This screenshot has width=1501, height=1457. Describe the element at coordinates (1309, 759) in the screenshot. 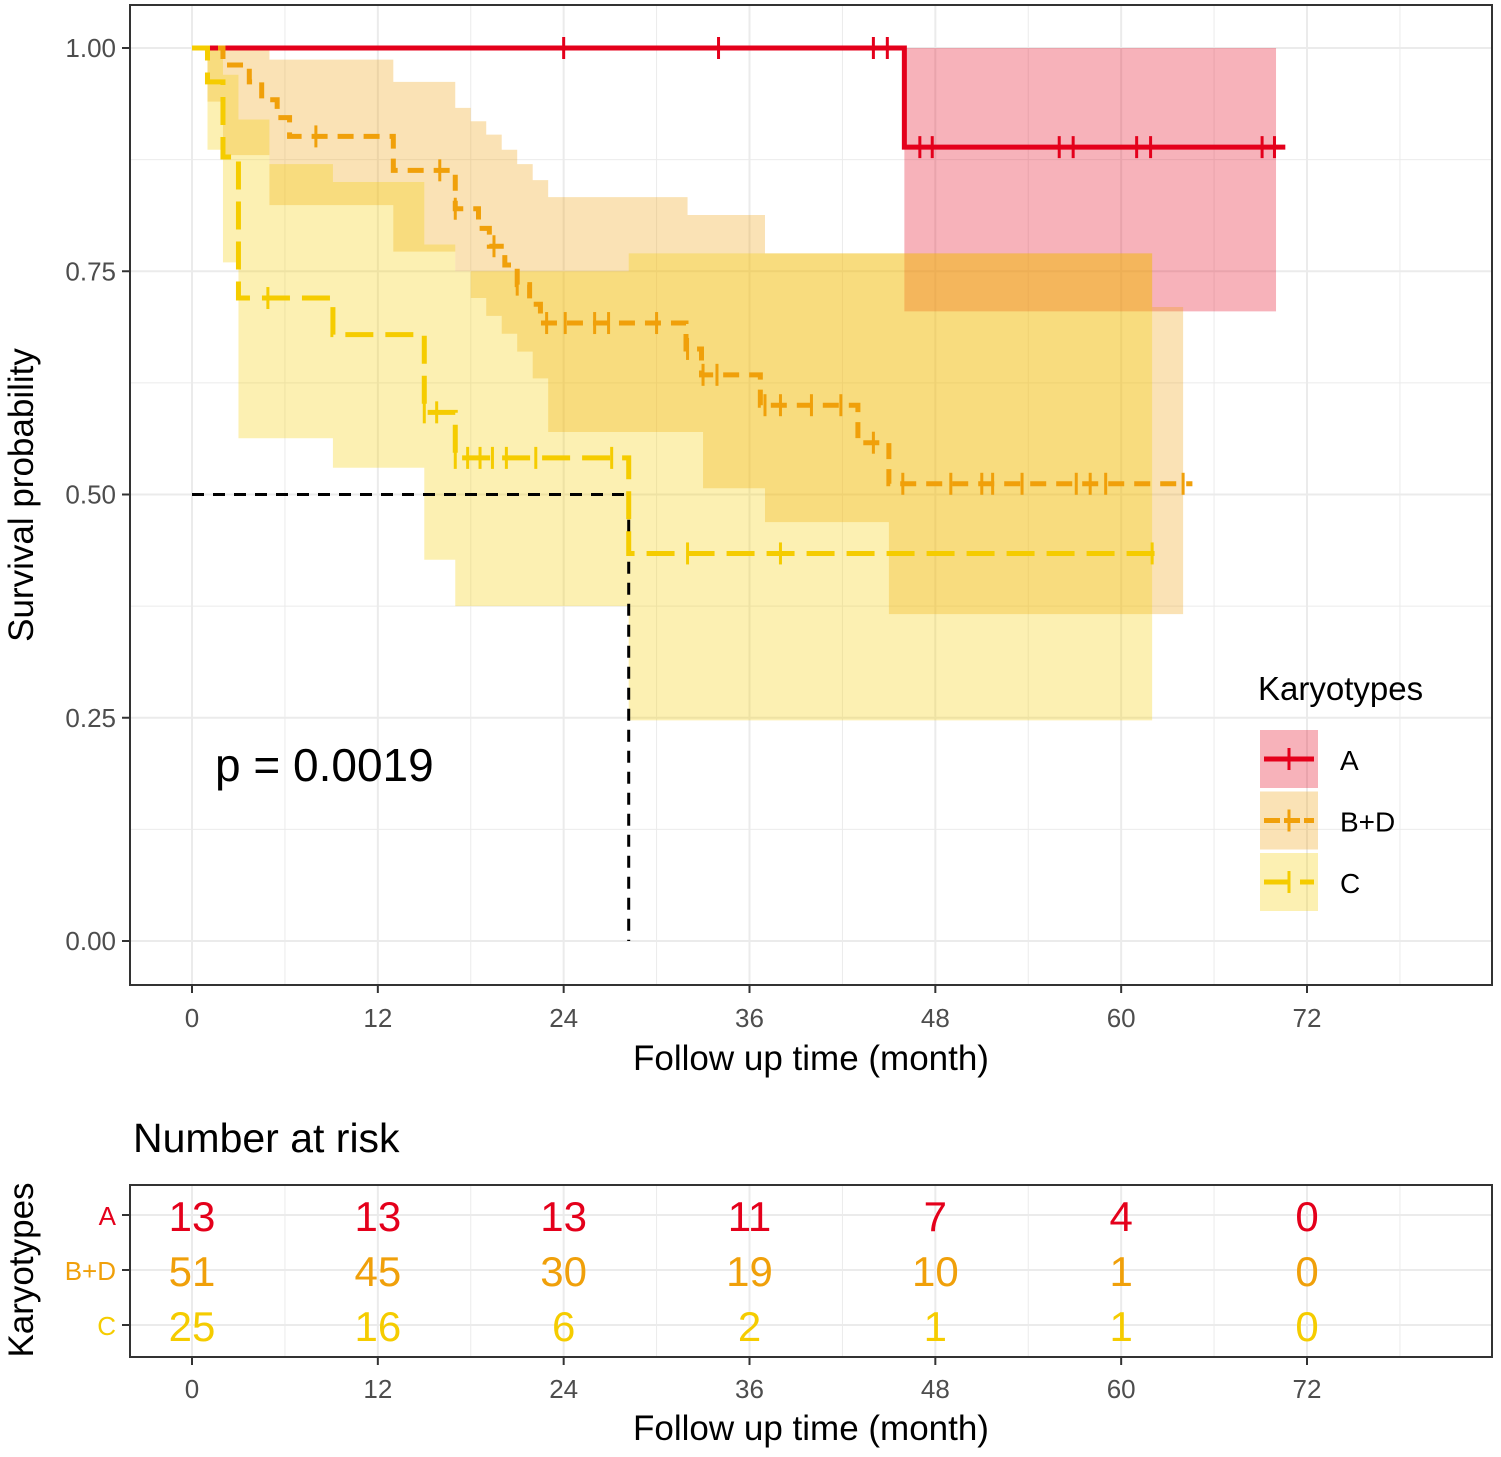

I see `legend-item-A: A` at that location.